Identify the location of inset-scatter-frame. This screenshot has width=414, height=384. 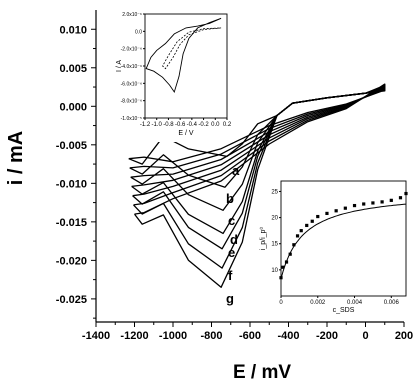
(343, 238).